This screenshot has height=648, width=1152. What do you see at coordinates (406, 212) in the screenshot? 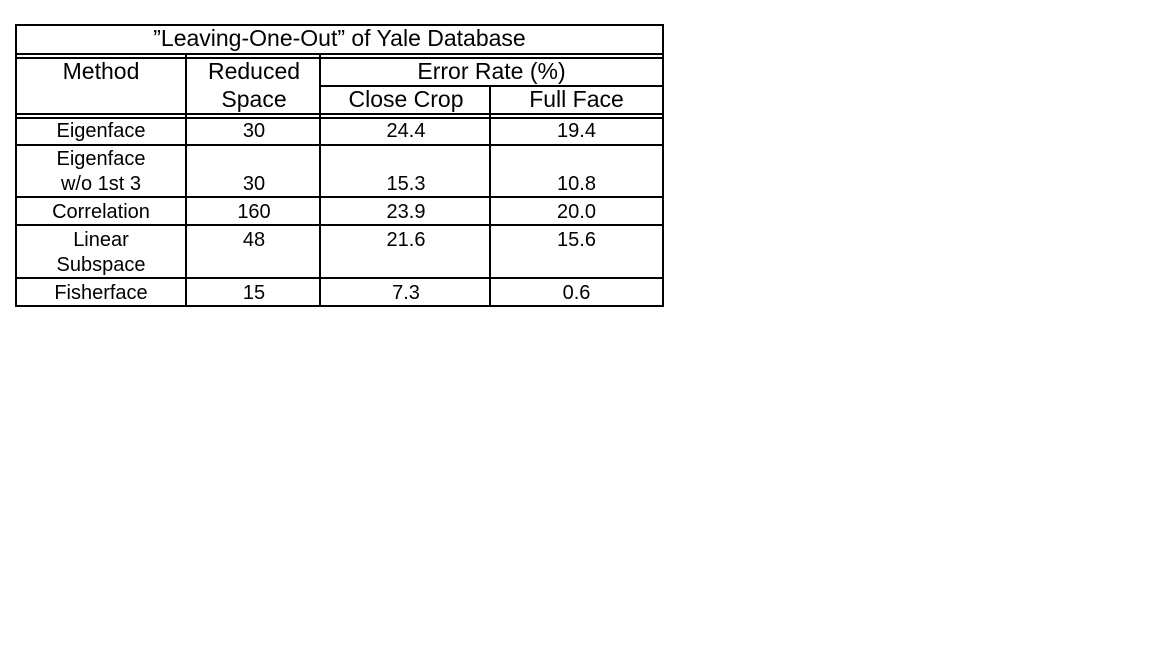
I see `row-close-crop: 23.9` at bounding box center [406, 212].